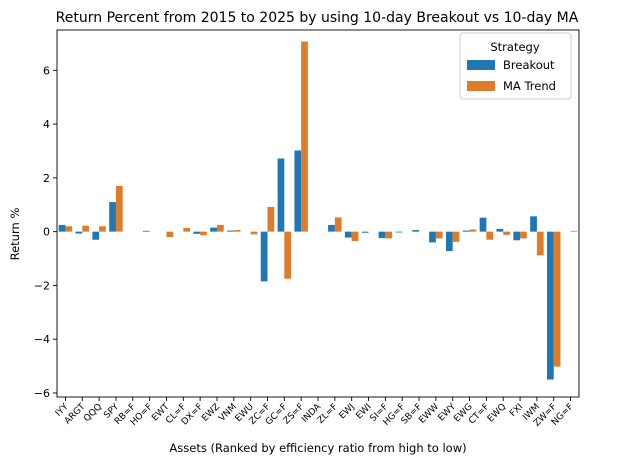  Describe the element at coordinates (574, 231) in the screenshot. I see `bar-ma-trend-ng-f` at that location.